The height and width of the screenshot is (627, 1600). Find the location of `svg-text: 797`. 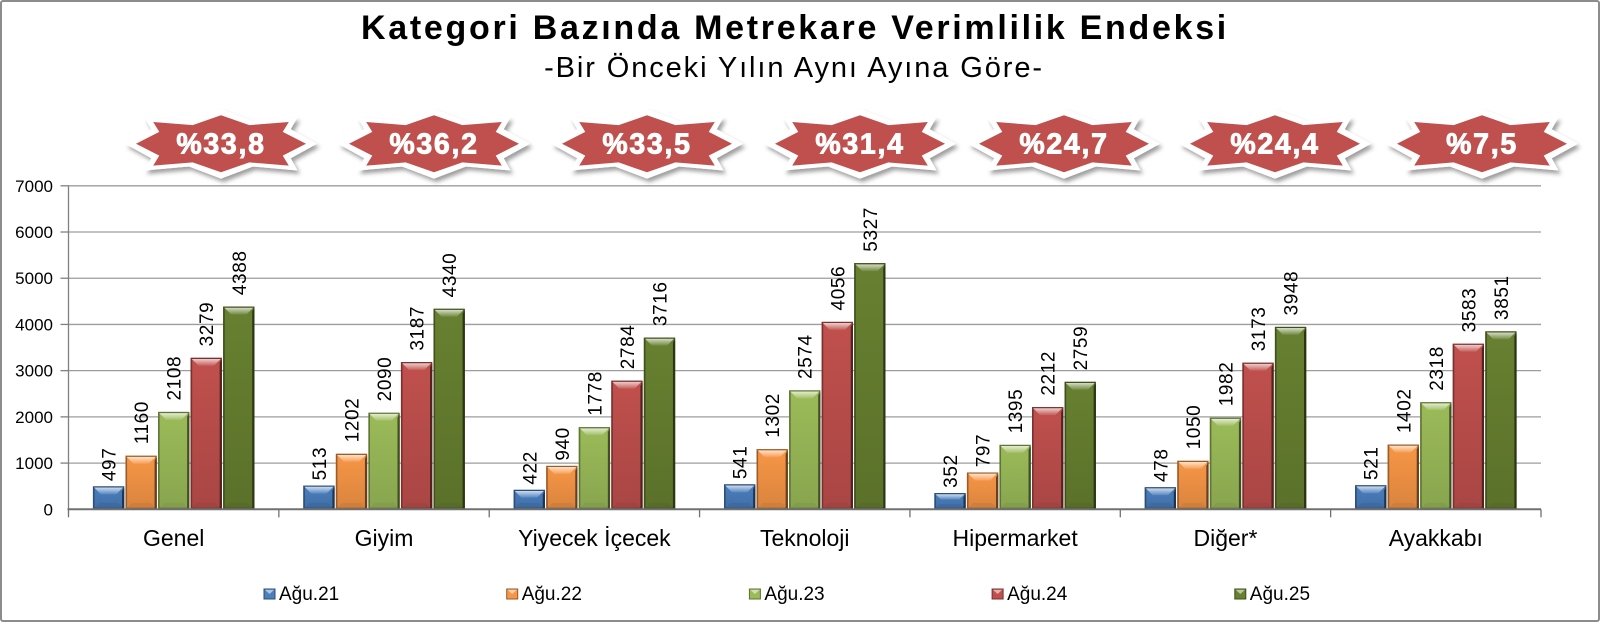

svg-text: 797 is located at coordinates (984, 451).